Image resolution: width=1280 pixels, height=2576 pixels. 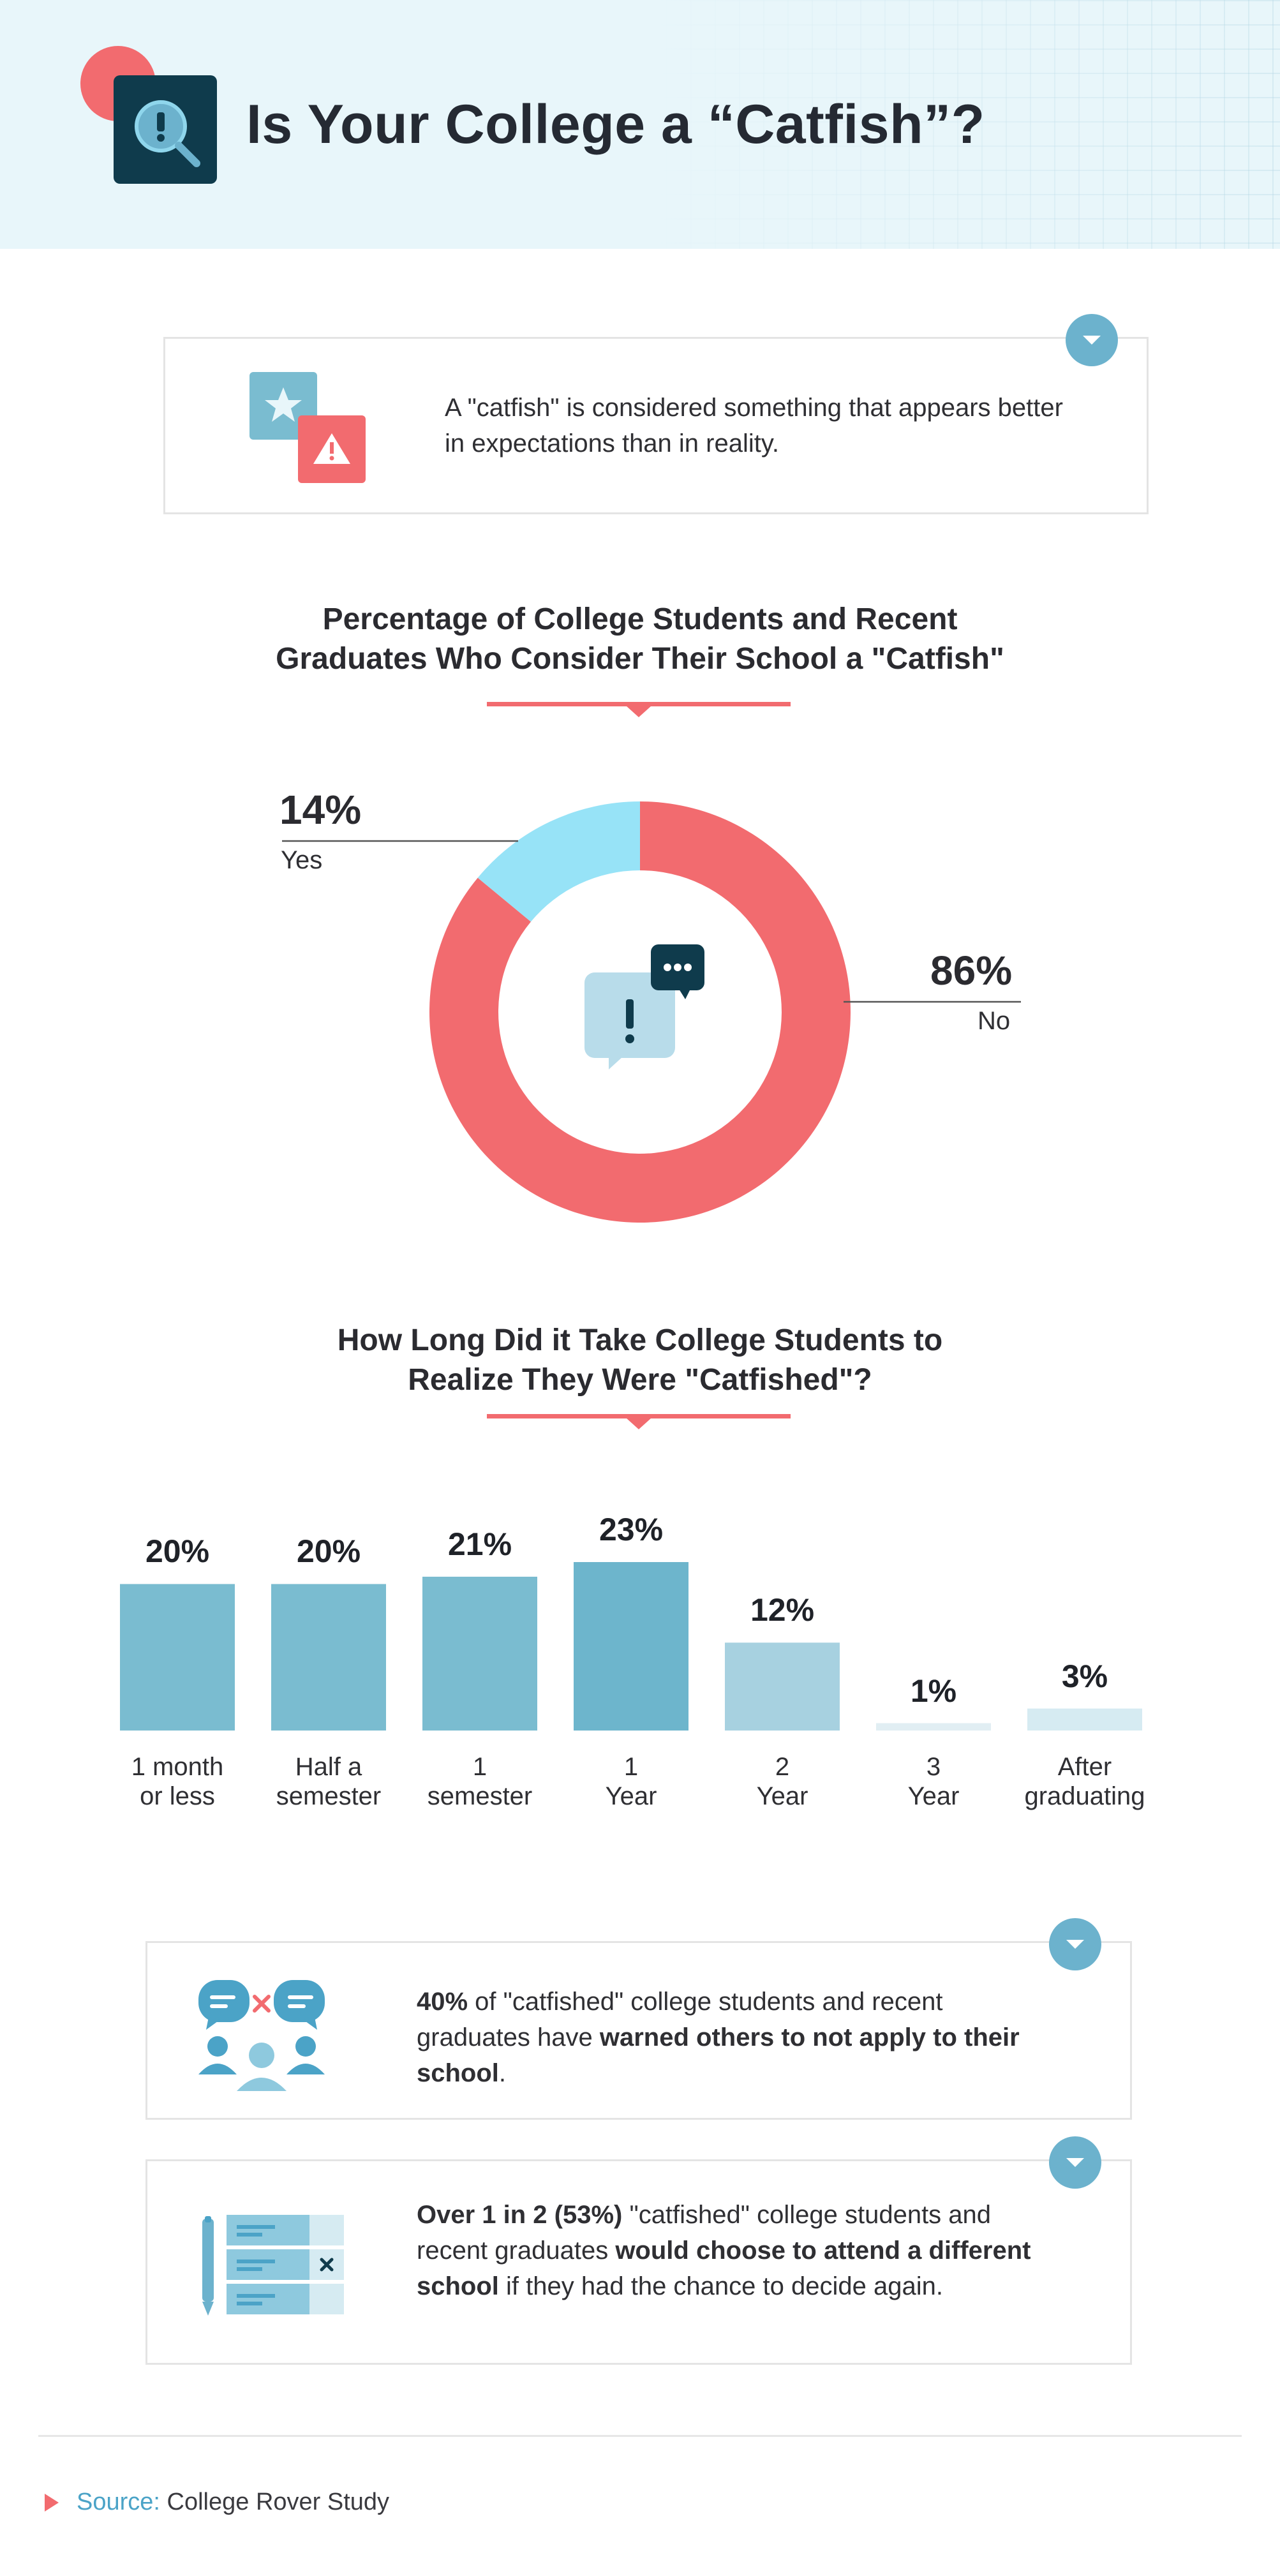 I want to click on bar-value-label: 23%, so click(x=631, y=1529).